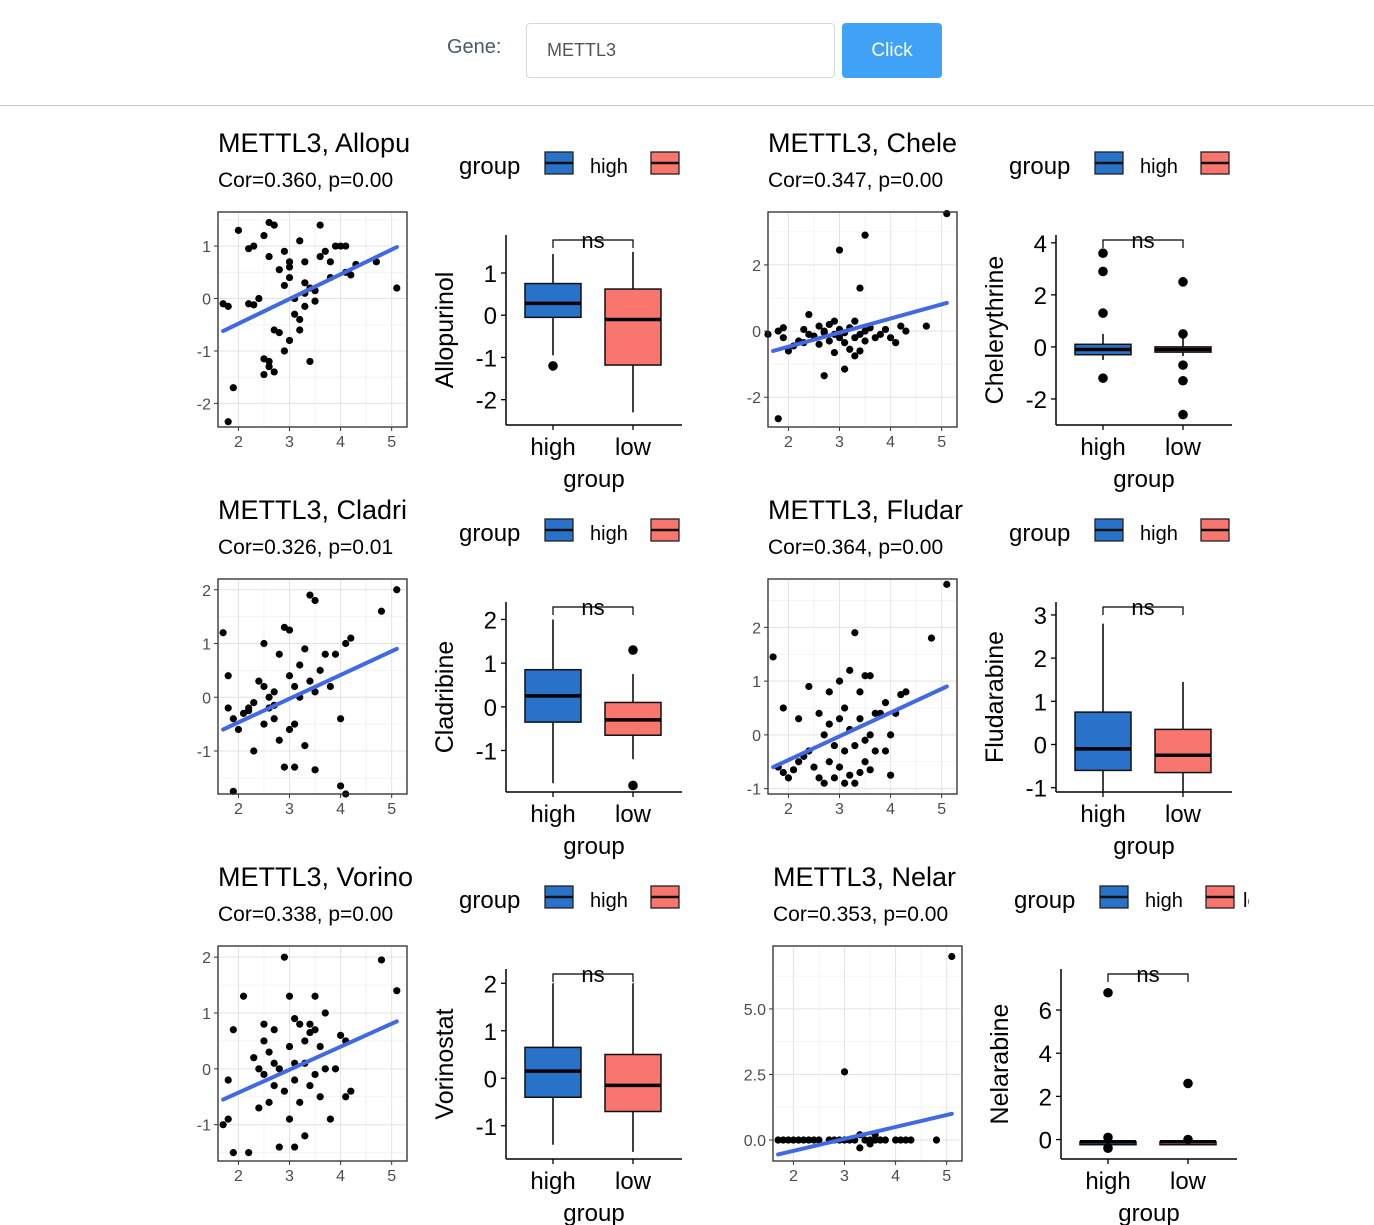 Image resolution: width=1374 pixels, height=1225 pixels. What do you see at coordinates (445, 1063) in the screenshot?
I see `box-y-label: Vorinostat` at bounding box center [445, 1063].